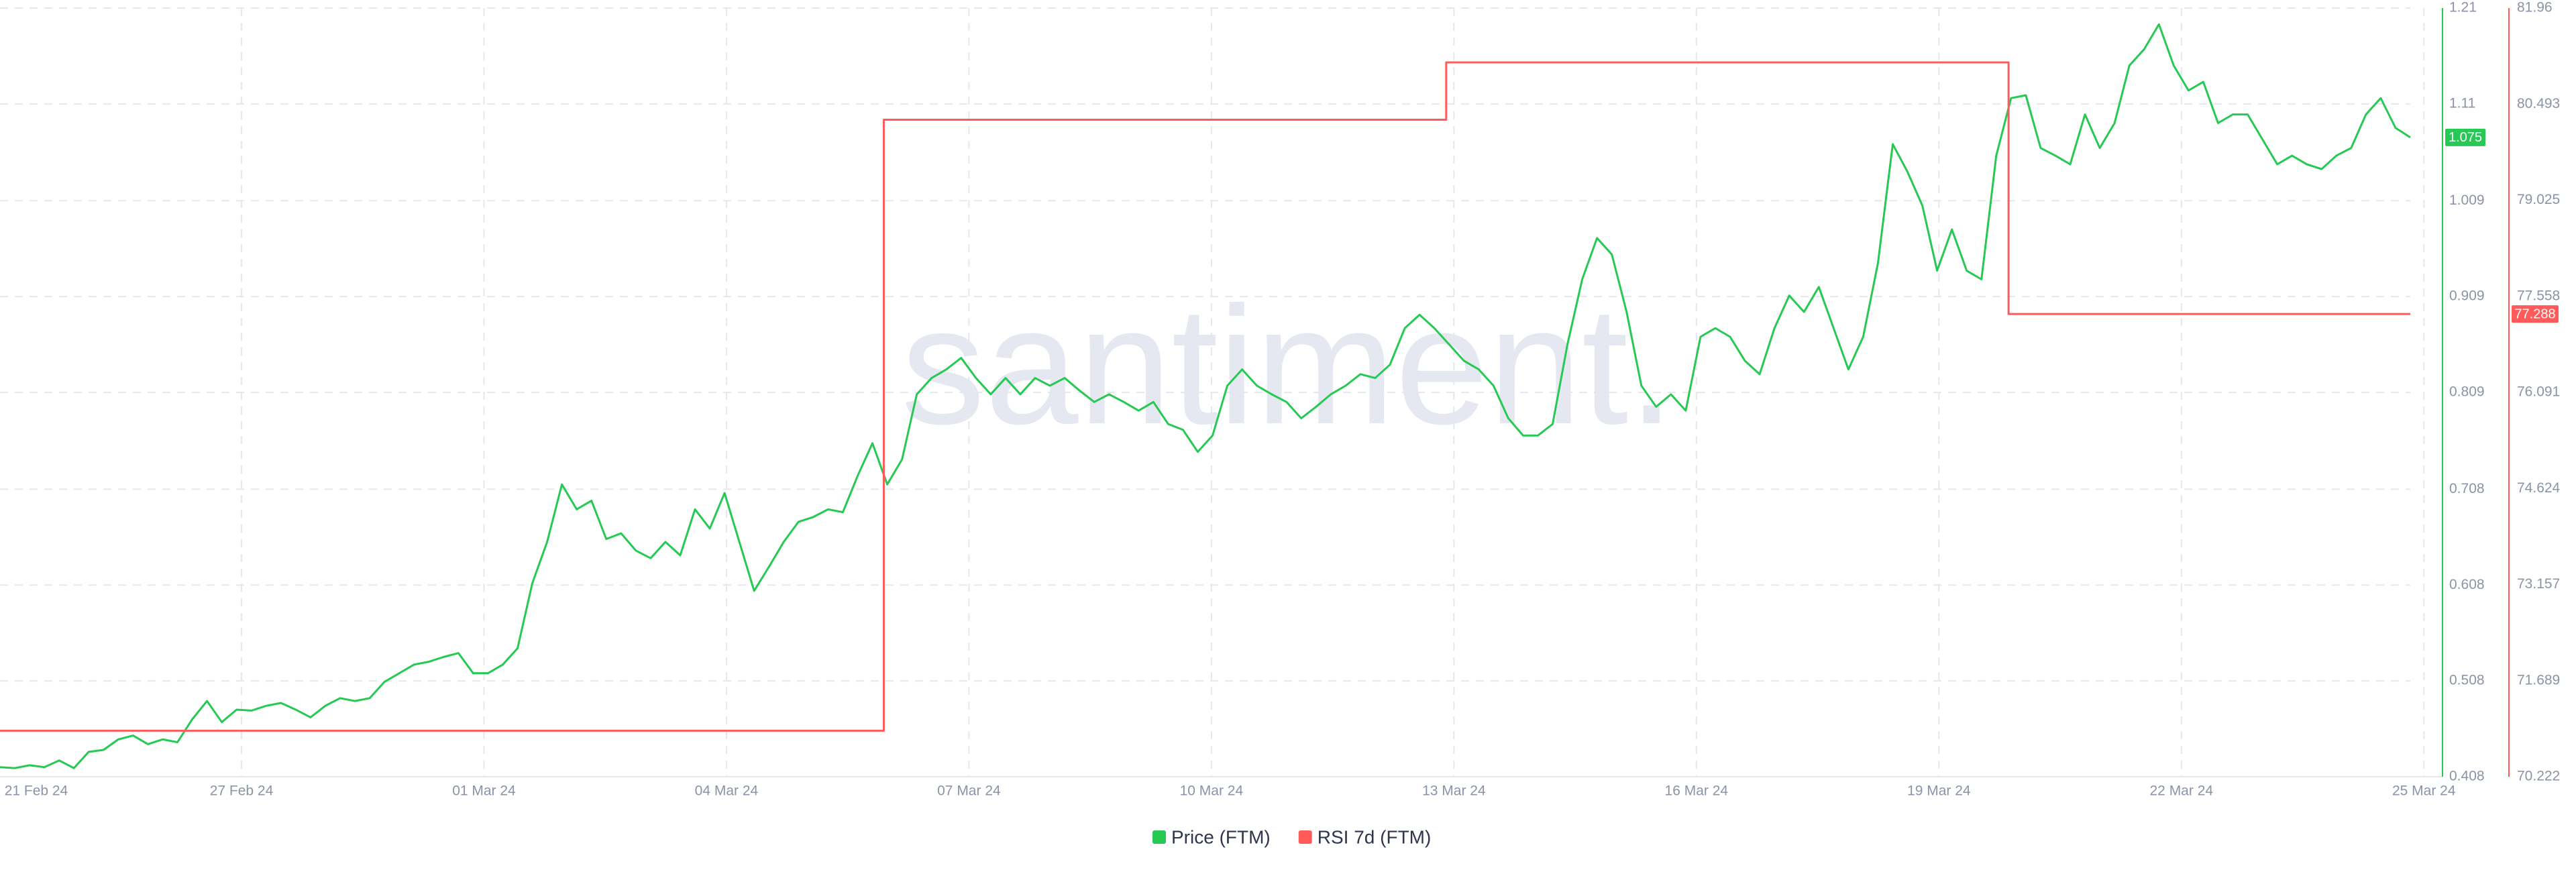  I want to click on last-value-label: 1.075, so click(2465, 137).